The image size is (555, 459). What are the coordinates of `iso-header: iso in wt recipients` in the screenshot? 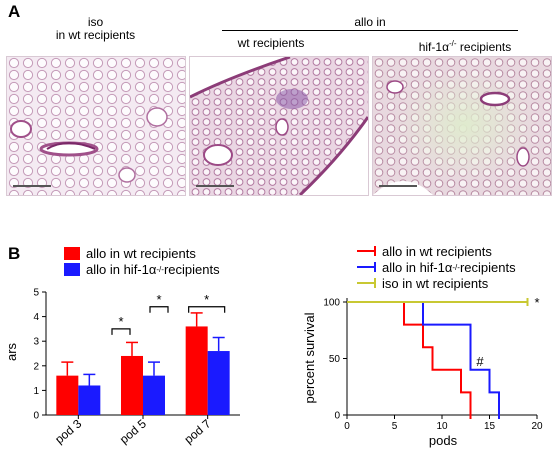 It's located at (95, 29).